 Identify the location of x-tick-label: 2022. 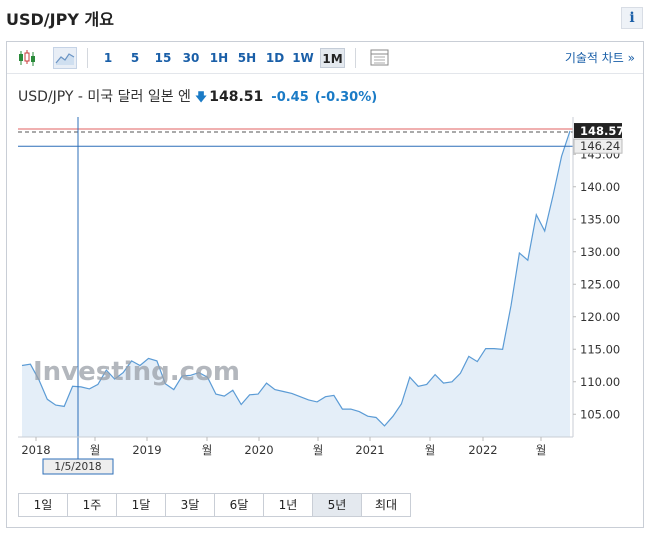
(482, 450).